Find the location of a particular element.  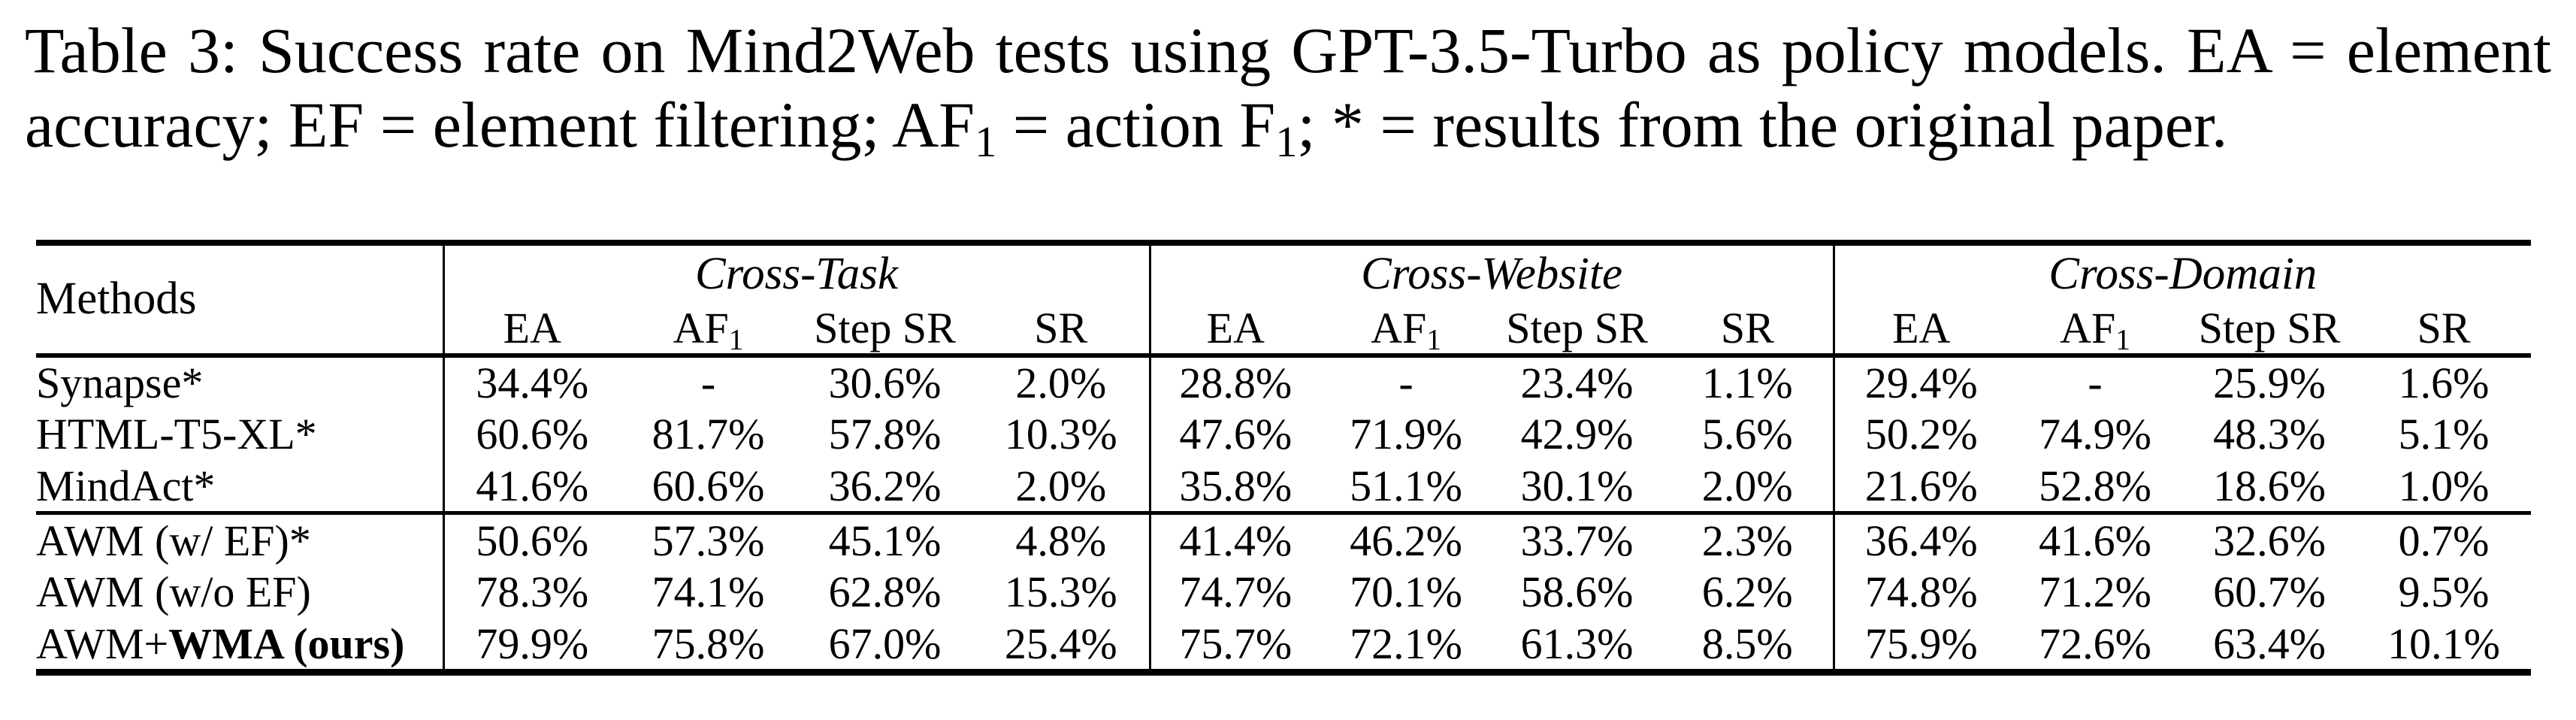

value-cell: 6.2% is located at coordinates (1747, 592).